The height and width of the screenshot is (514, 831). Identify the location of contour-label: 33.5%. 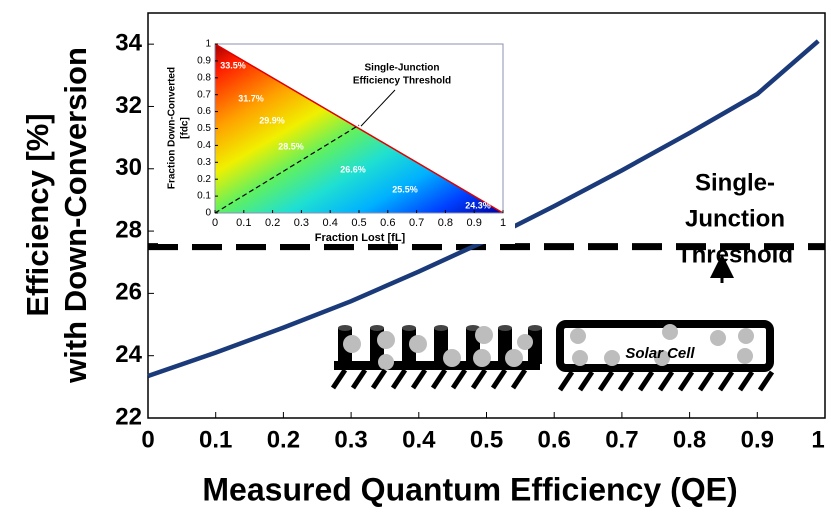
(233, 65).